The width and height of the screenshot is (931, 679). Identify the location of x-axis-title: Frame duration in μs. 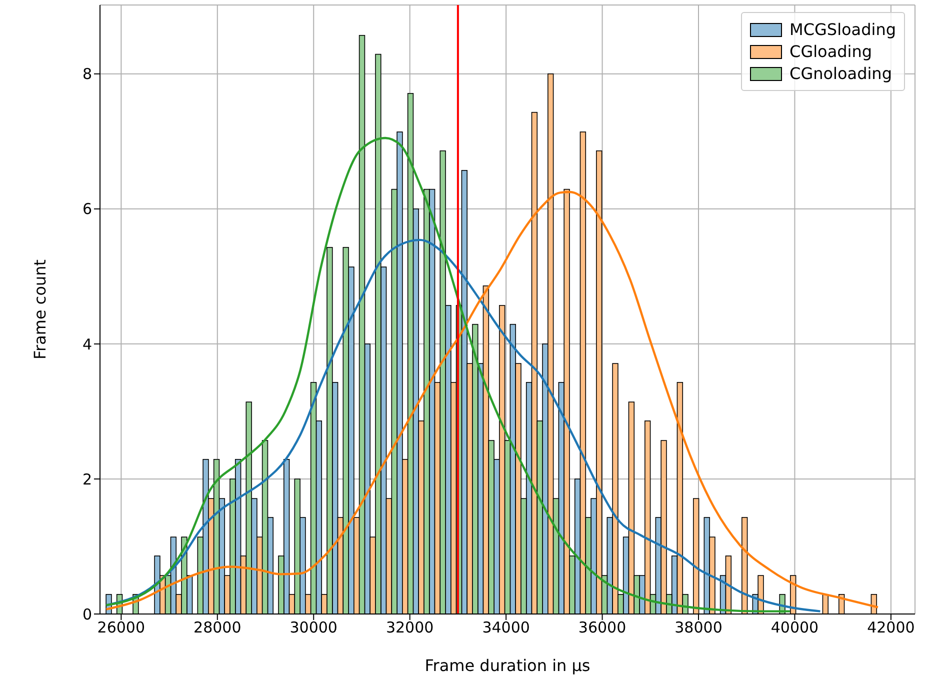
(507, 665).